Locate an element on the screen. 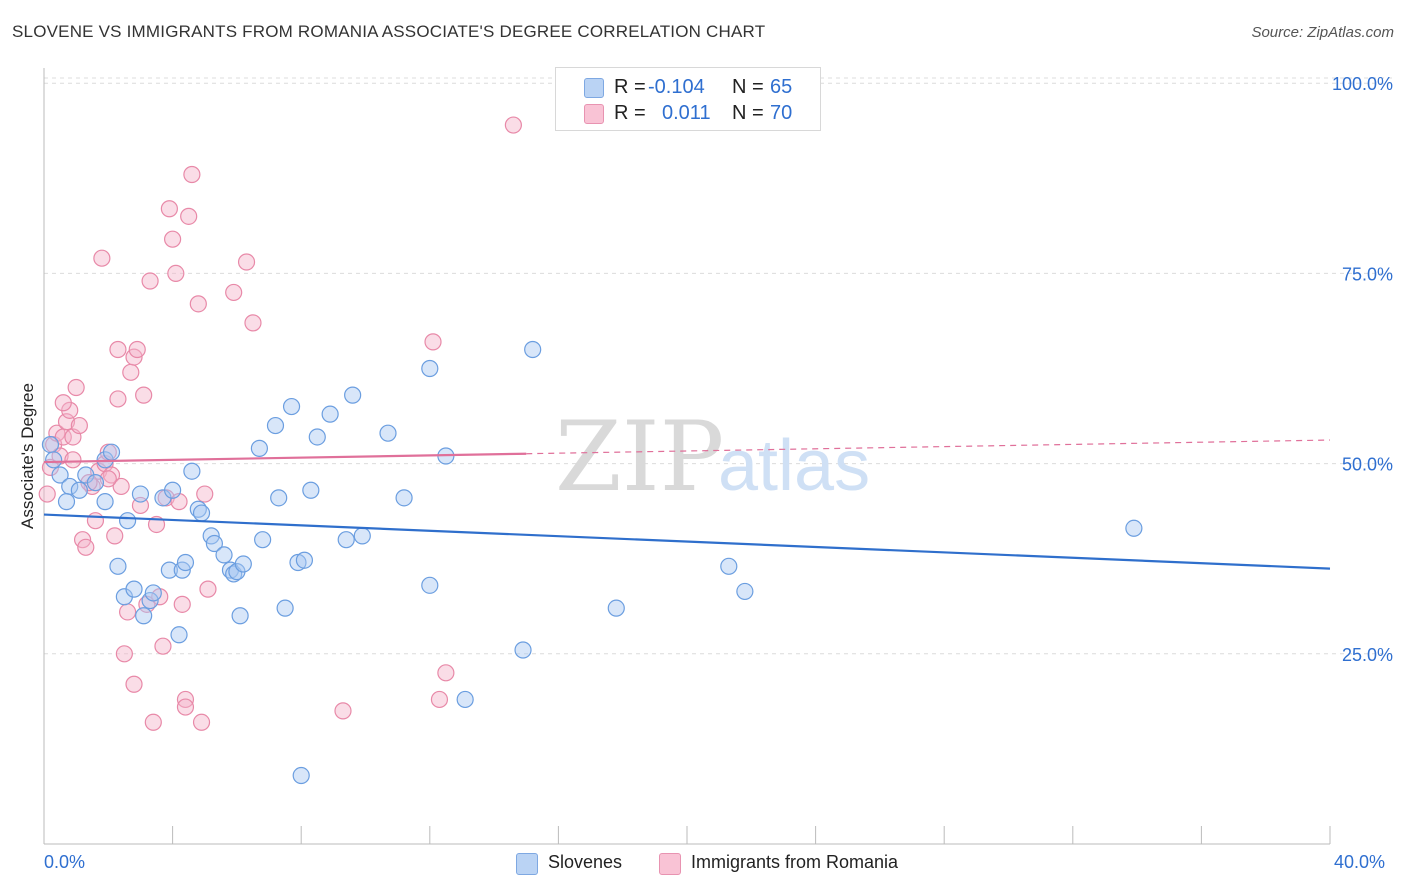  x-tick-label-min: 0.0% is located at coordinates (65, 862).